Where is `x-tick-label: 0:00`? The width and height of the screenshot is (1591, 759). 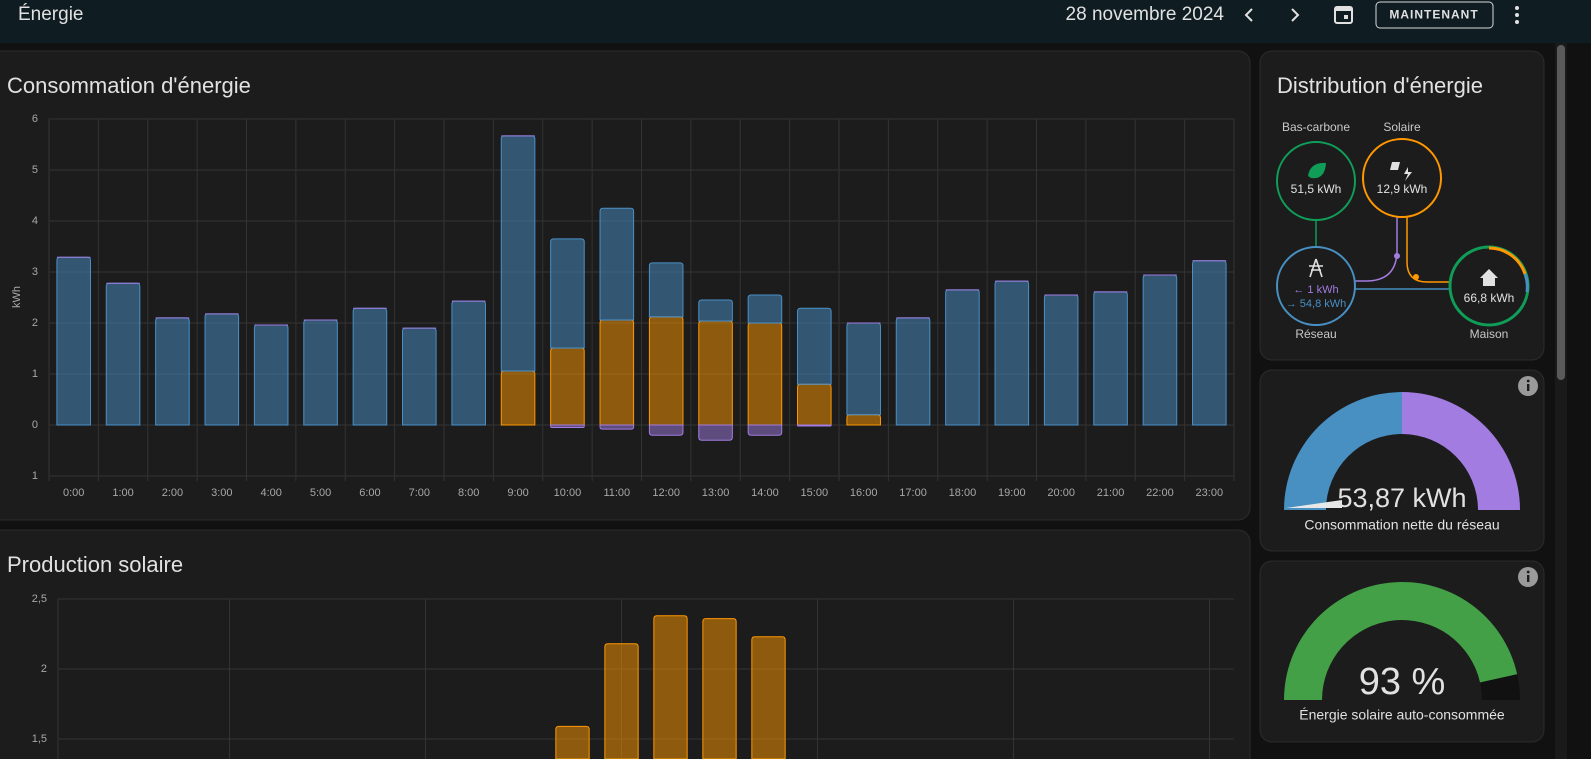 x-tick-label: 0:00 is located at coordinates (73, 493).